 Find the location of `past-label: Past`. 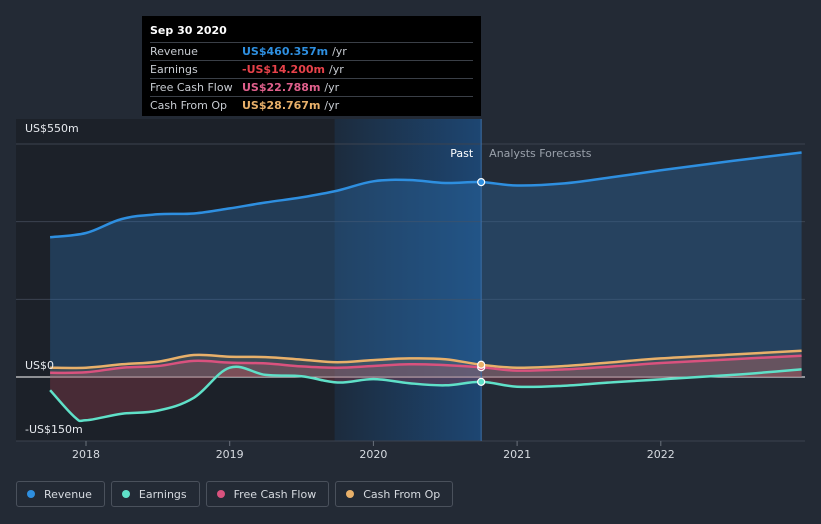

past-label: Past is located at coordinates (462, 153).